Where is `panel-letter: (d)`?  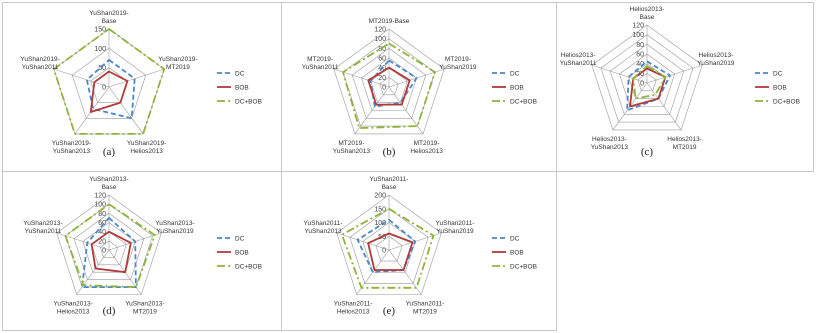
panel-letter: (d) is located at coordinates (109, 311).